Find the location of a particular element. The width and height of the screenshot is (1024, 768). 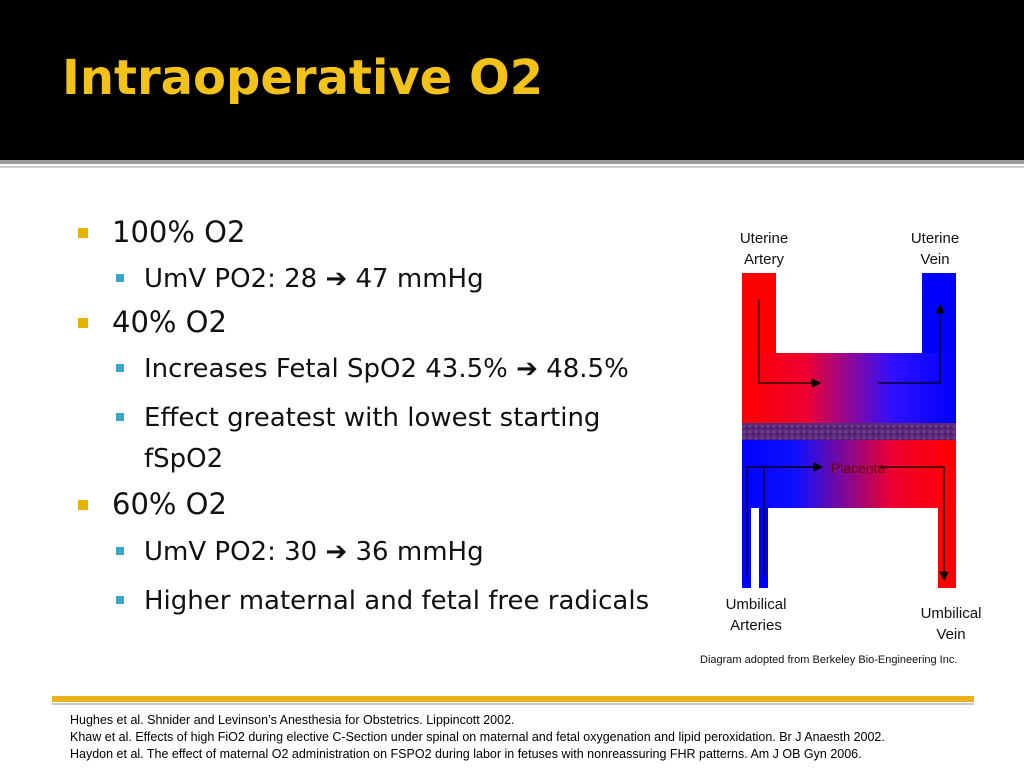

label-umbilical-arteries: Umbilical Arteries is located at coordinates (756, 615).